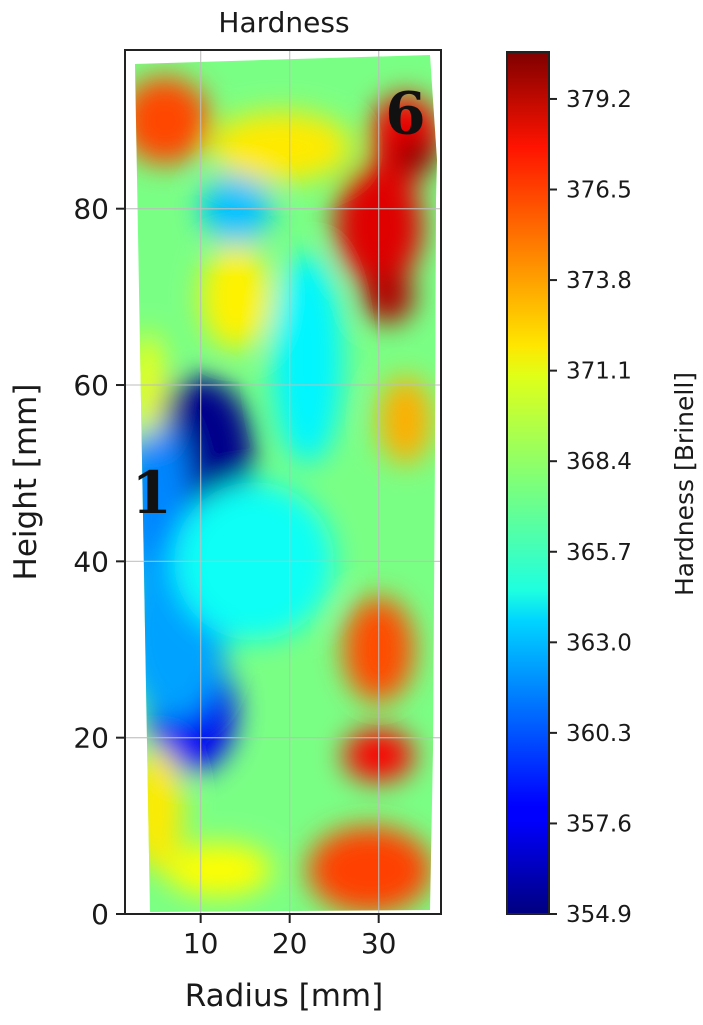 The image size is (703, 1025). I want to click on chart-title: Hardness, so click(283, 22).